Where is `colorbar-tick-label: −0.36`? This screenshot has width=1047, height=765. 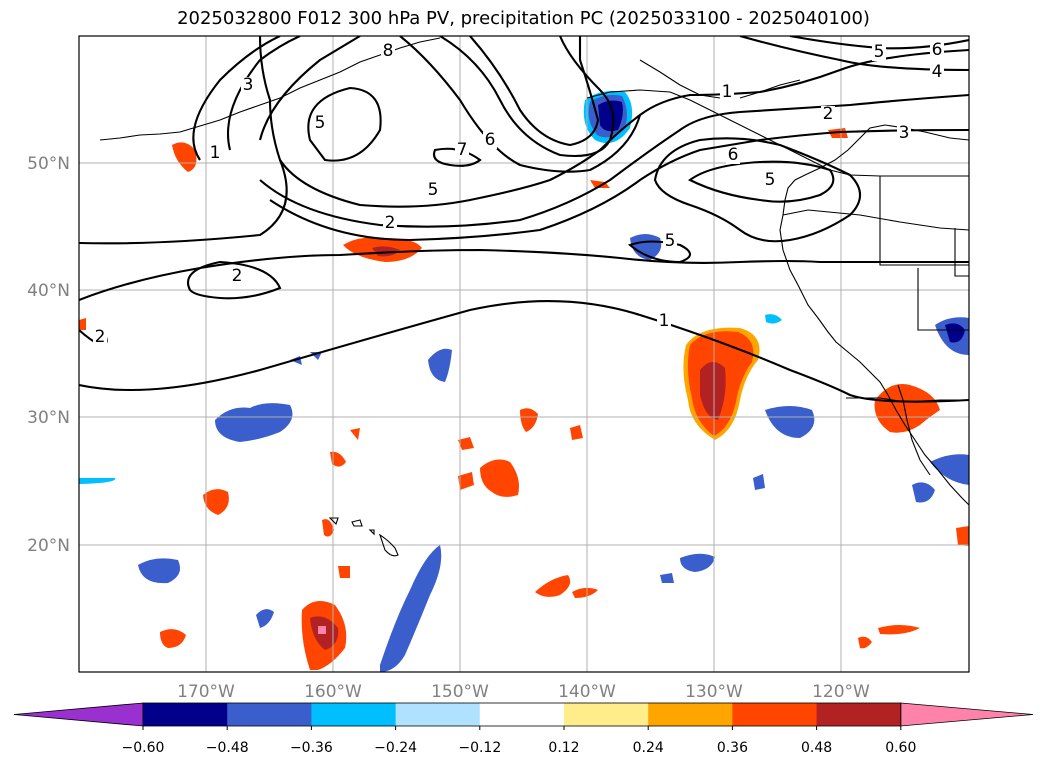 colorbar-tick-label: −0.36 is located at coordinates (311, 748).